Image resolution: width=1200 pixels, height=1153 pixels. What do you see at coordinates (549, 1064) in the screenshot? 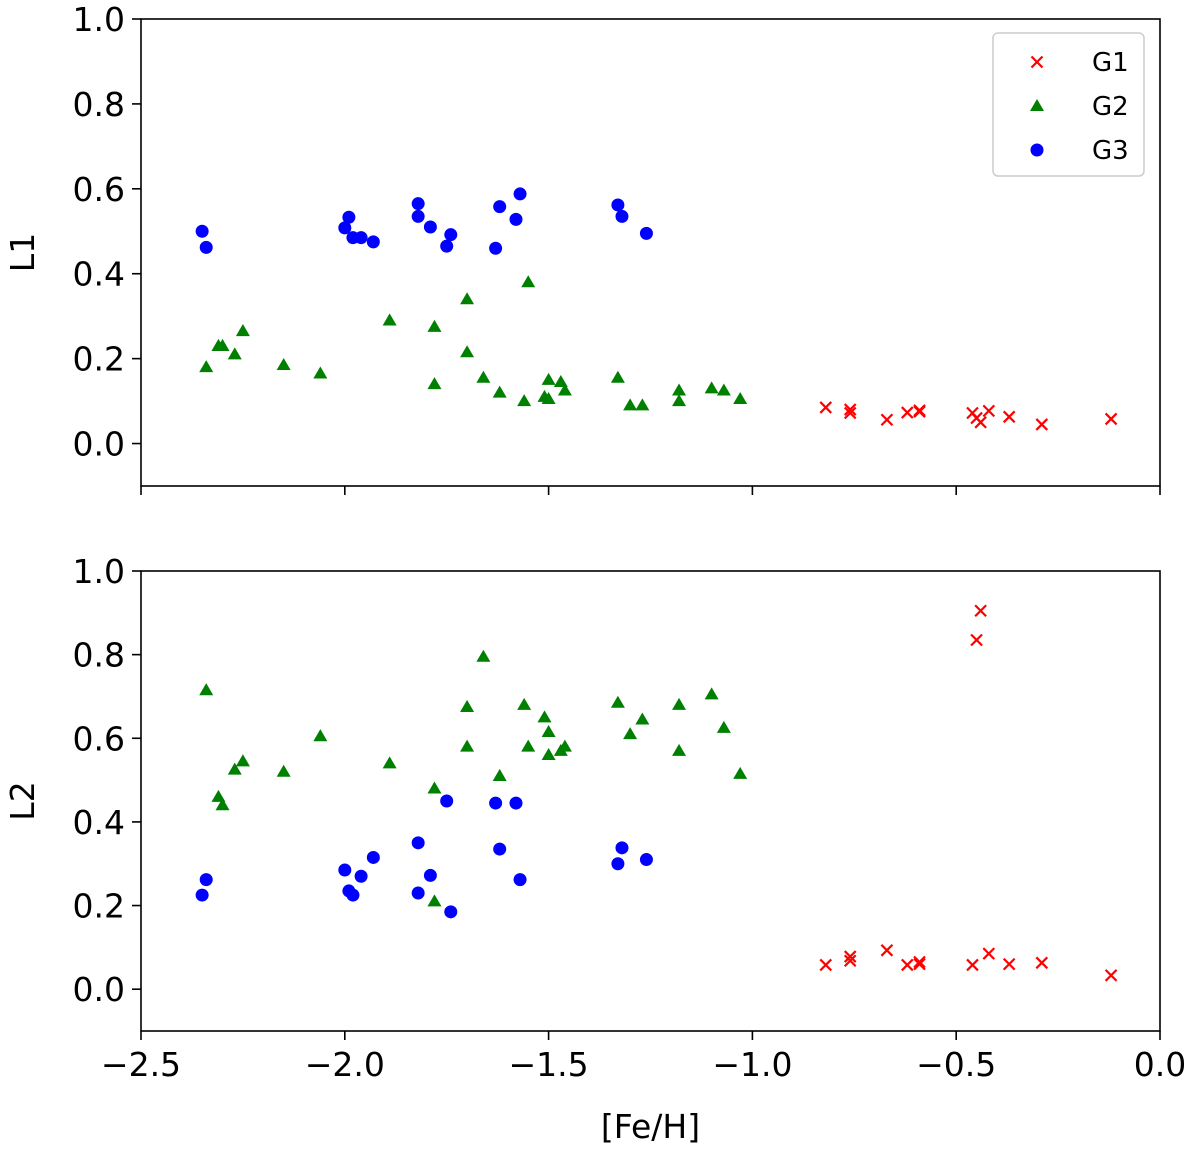
I see `x-tick-label: −1.5` at bounding box center [549, 1064].